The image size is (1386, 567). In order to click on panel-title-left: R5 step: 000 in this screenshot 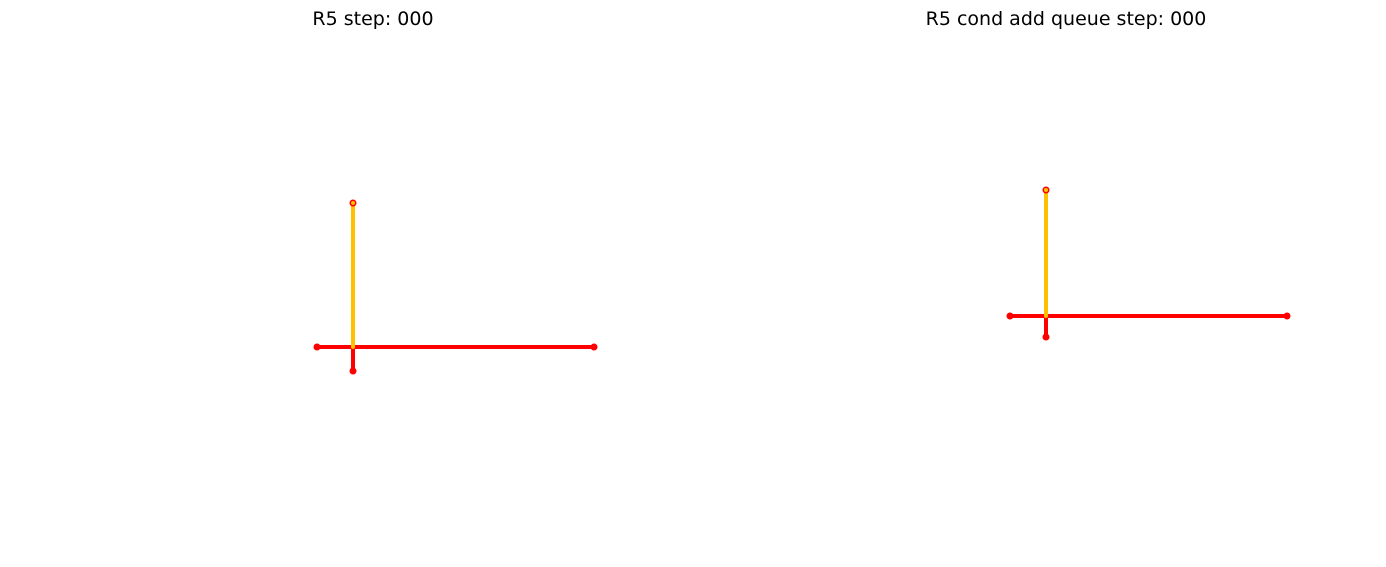, I will do `click(372, 19)`.